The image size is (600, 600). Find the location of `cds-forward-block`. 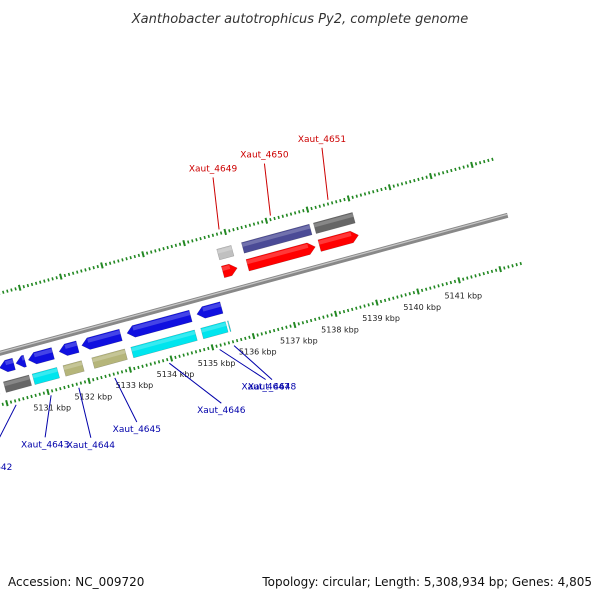

cds-forward-block is located at coordinates (229, 271).